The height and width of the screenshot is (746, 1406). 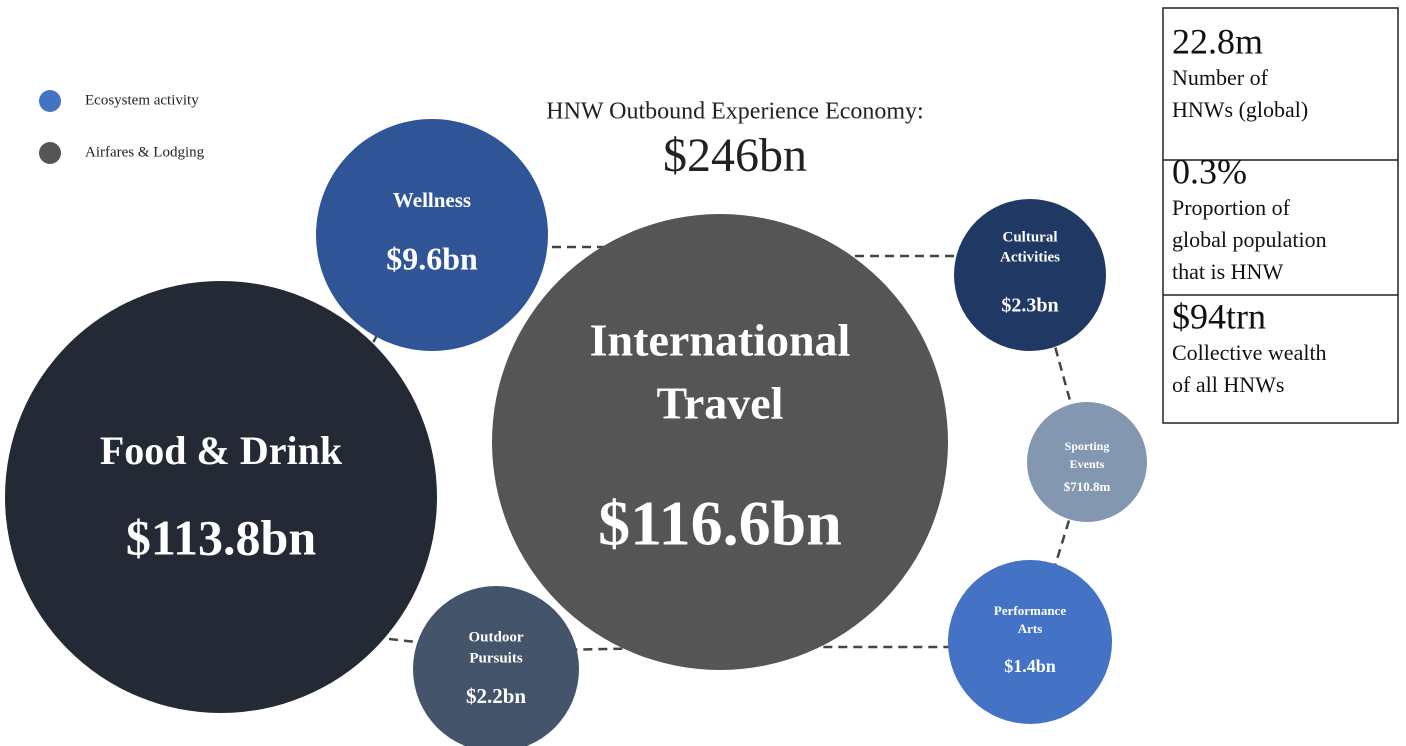 I want to click on bubble-value: $1.4bn, so click(x=1030, y=666).